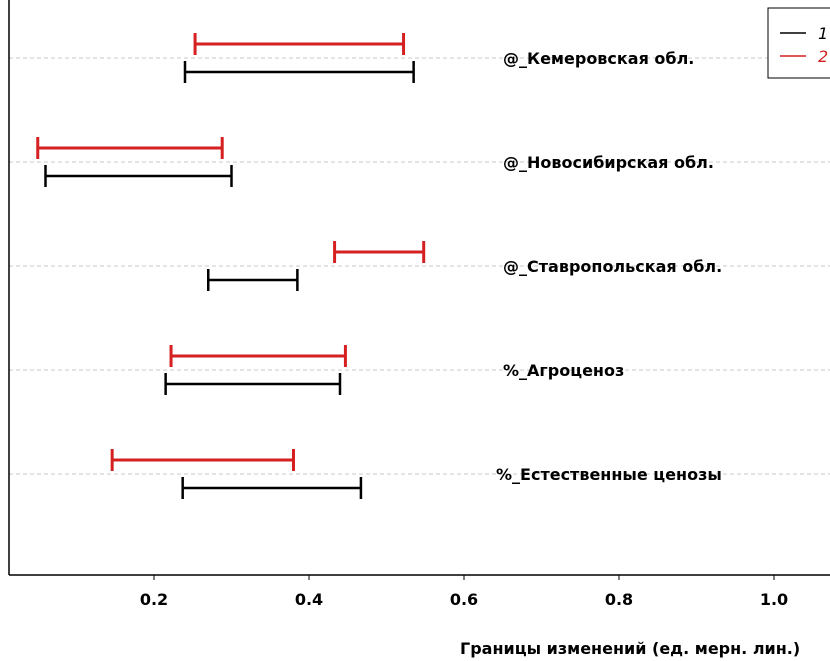 This screenshot has height=661, width=830. What do you see at coordinates (619, 599) in the screenshot?
I see `x-tick-label: 0.8` at bounding box center [619, 599].